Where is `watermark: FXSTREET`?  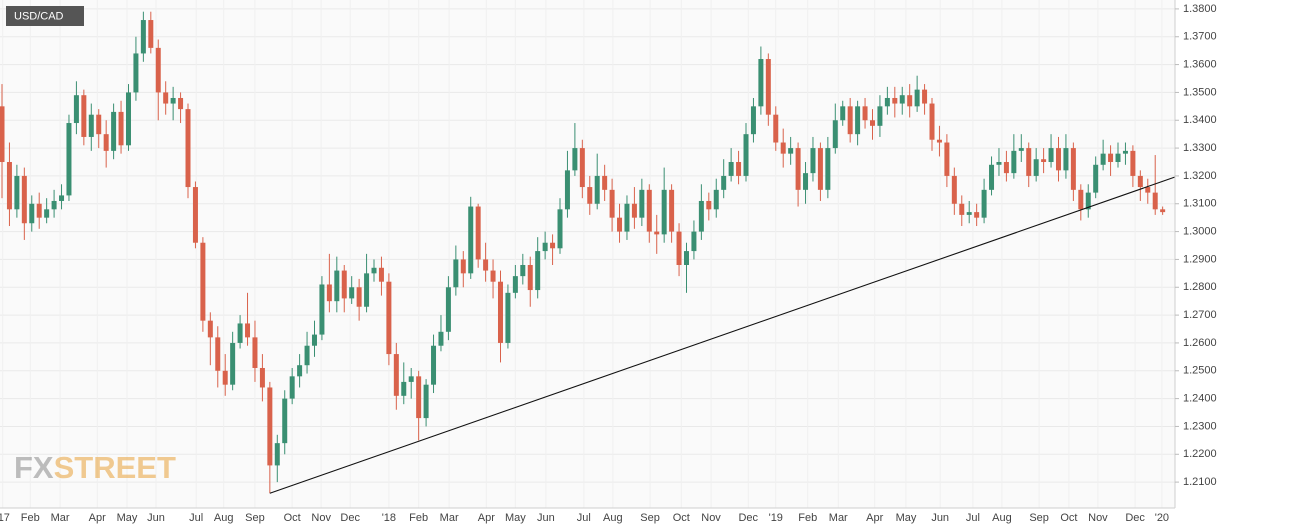
watermark: FXSTREET is located at coordinates (95, 467).